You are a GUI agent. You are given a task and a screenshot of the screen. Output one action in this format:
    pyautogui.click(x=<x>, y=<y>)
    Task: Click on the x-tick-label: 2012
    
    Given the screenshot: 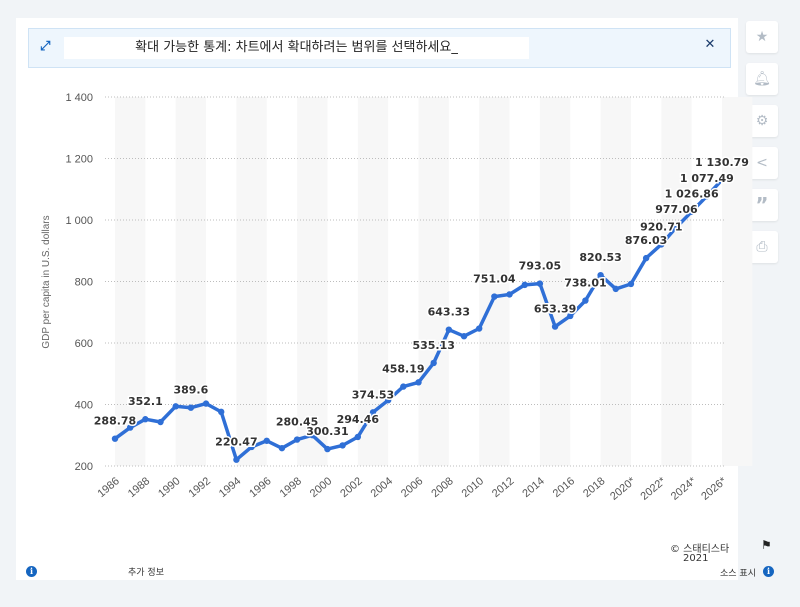 What is the action you would take?
    pyautogui.click(x=503, y=487)
    